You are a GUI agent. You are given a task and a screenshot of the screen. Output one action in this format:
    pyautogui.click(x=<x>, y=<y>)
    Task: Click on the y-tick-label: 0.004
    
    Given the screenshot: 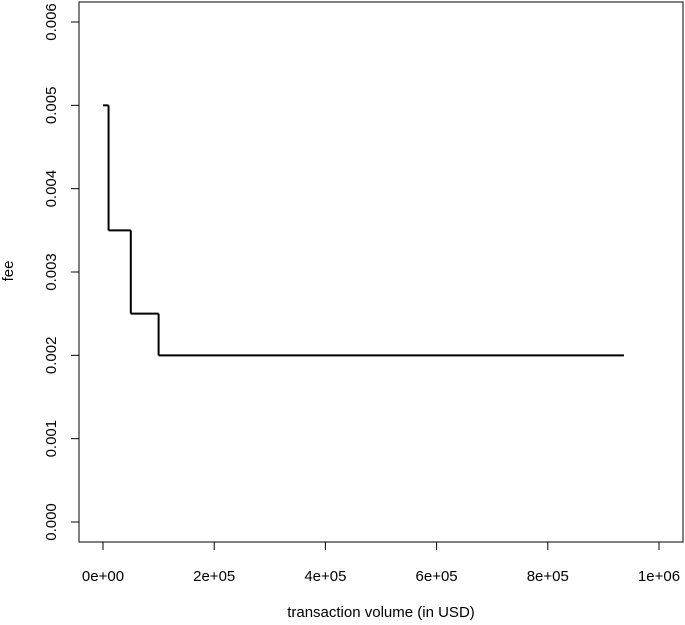 What is the action you would take?
    pyautogui.click(x=51, y=189)
    